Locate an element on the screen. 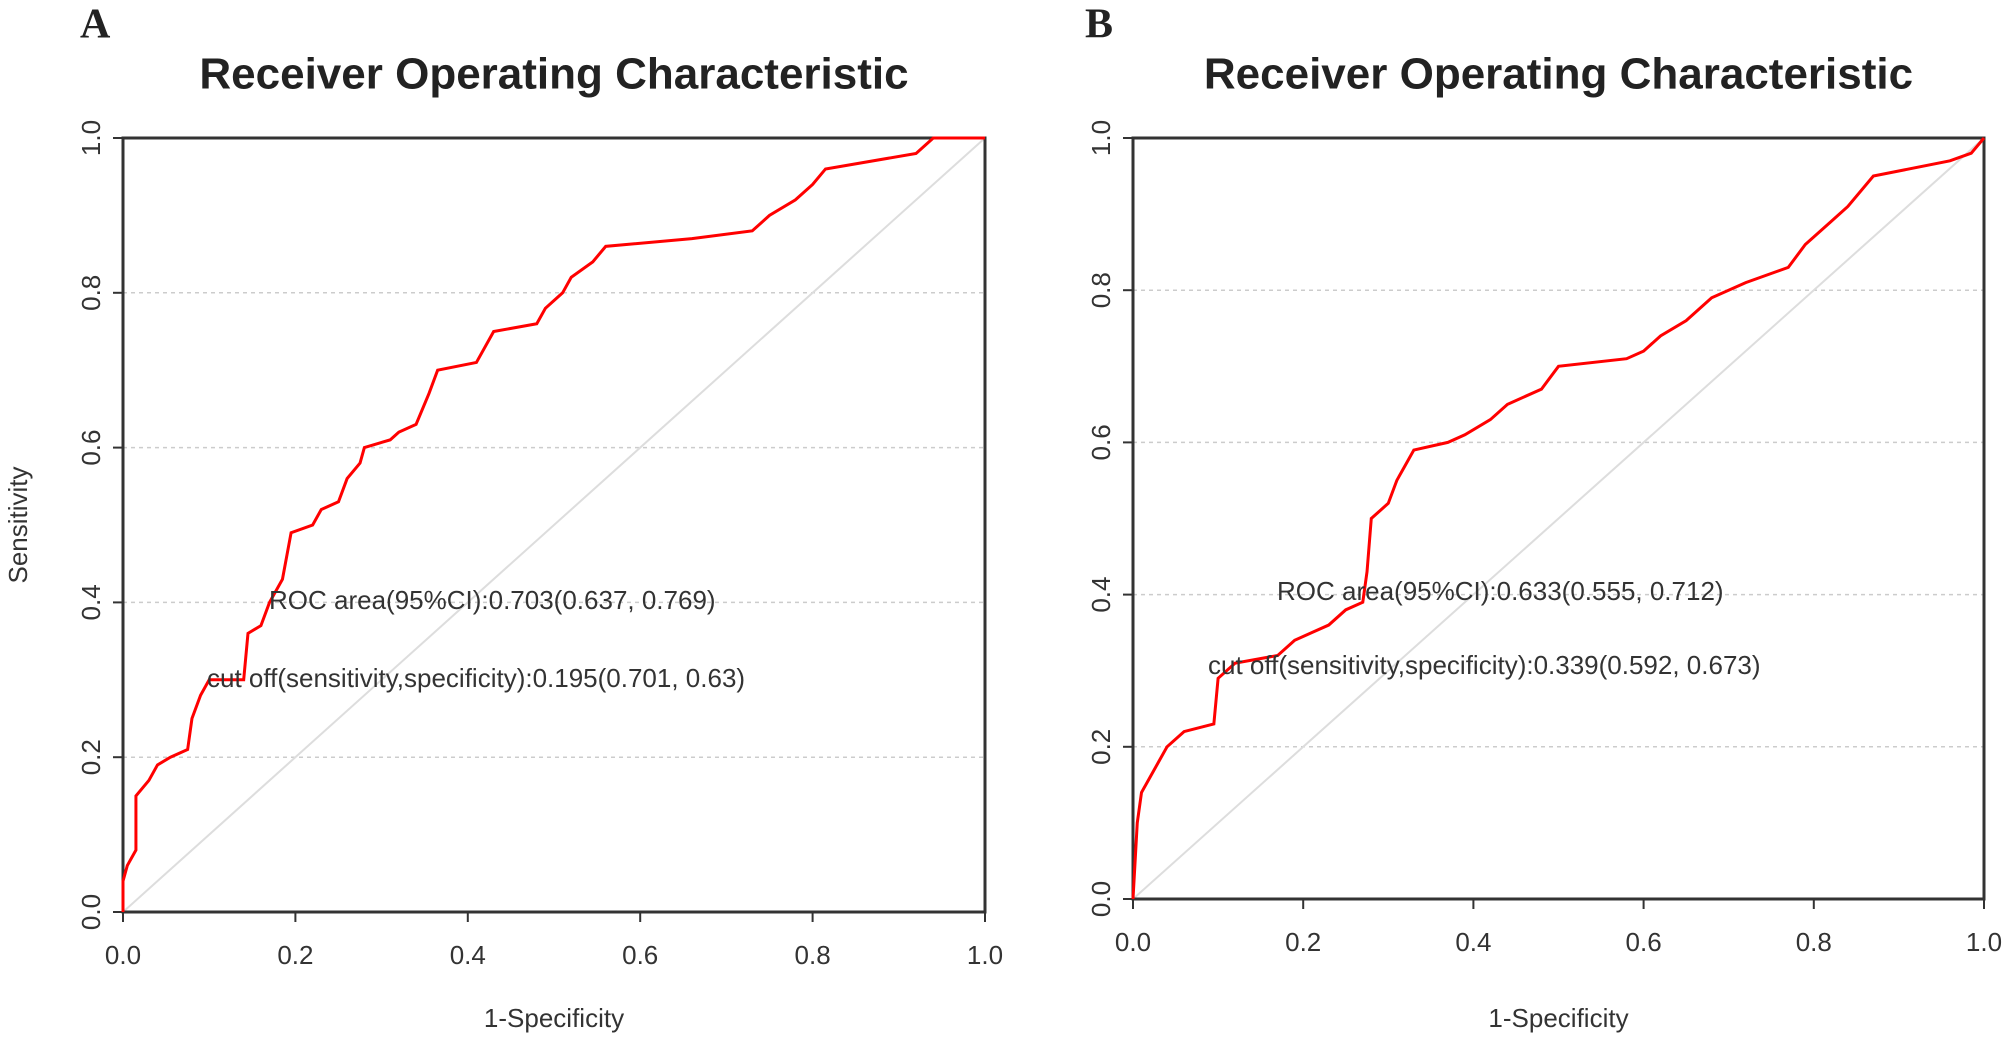 This screenshot has height=1041, width=2008. panel-letter: A is located at coordinates (95, 25).